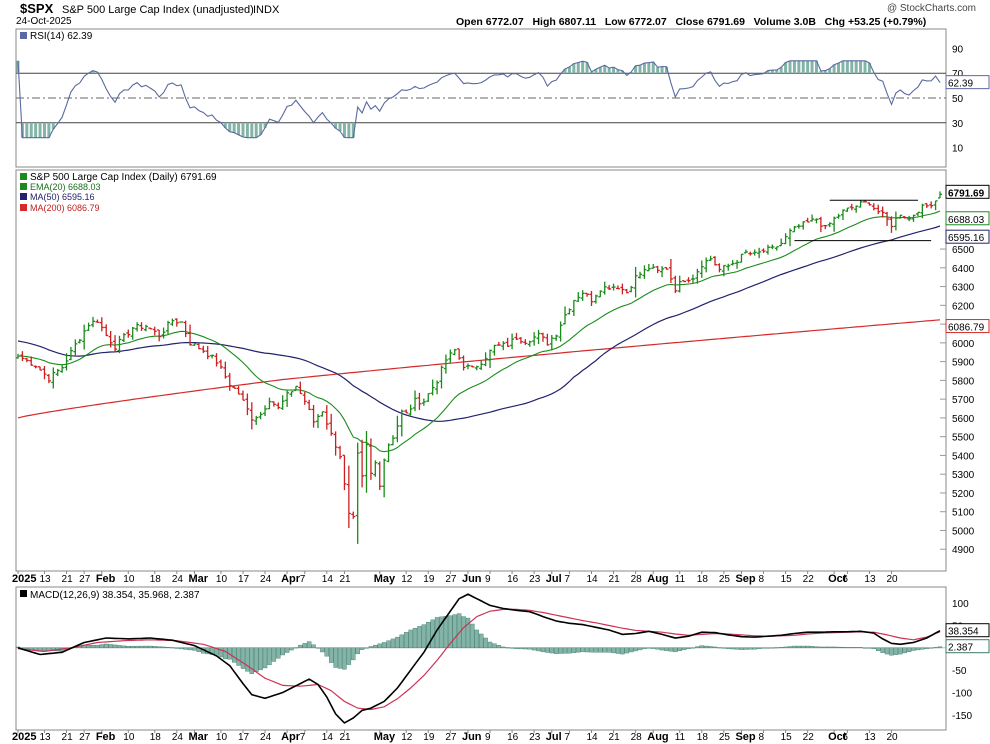 The height and width of the screenshot is (744, 990). What do you see at coordinates (123, 177) in the screenshot?
I see `price-title: S&P 500 Large Cap Index (Daily) 6791.69` at bounding box center [123, 177].